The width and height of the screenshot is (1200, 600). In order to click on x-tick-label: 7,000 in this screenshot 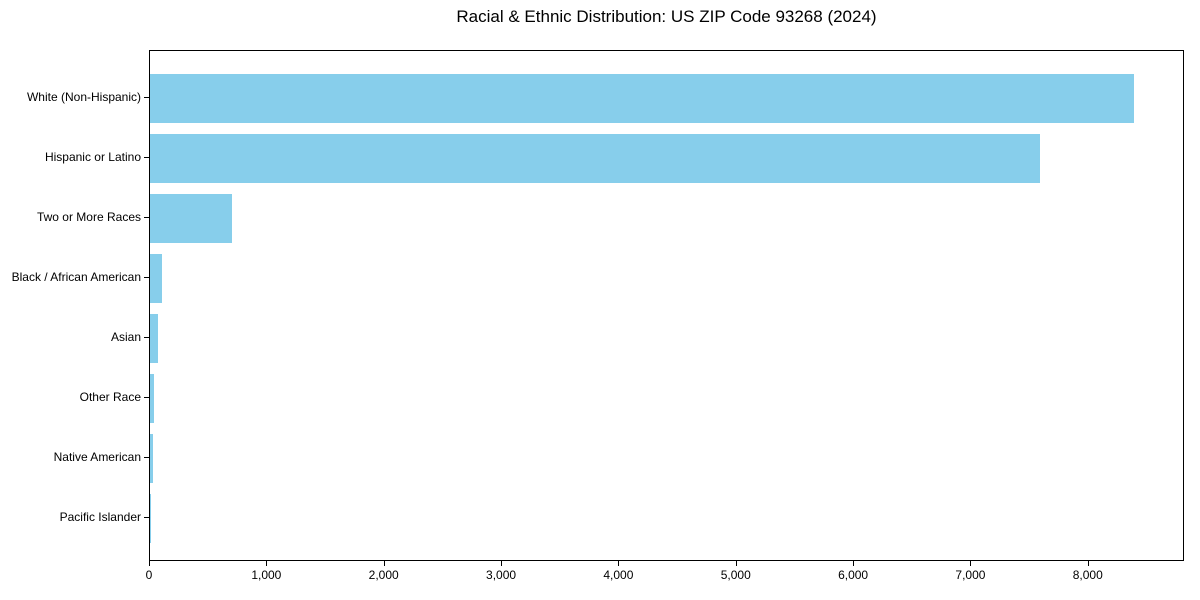, I will do `click(970, 575)`.